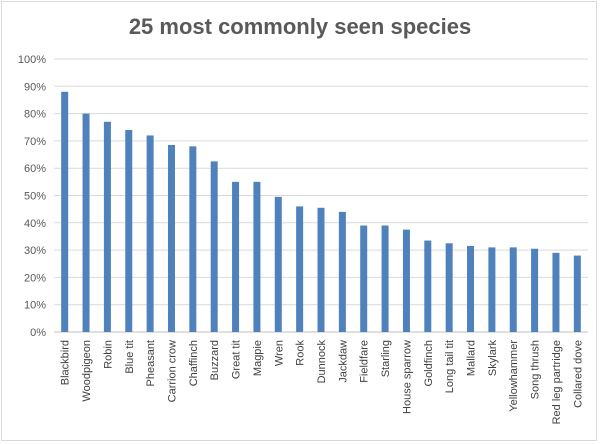 The image size is (600, 444). What do you see at coordinates (343, 361) in the screenshot?
I see `x-tick-label: Jackdaw` at bounding box center [343, 361].